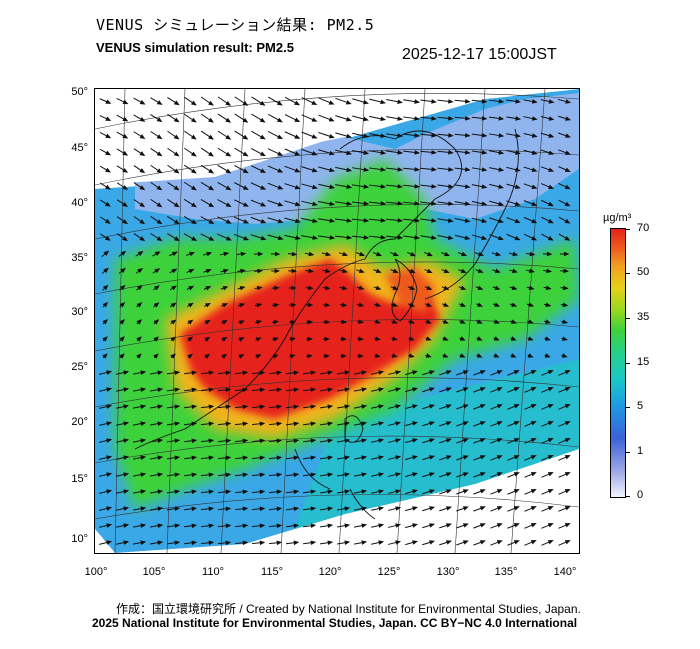  What do you see at coordinates (79, 422) in the screenshot?
I see `lat-tick-20: 20°` at bounding box center [79, 422].